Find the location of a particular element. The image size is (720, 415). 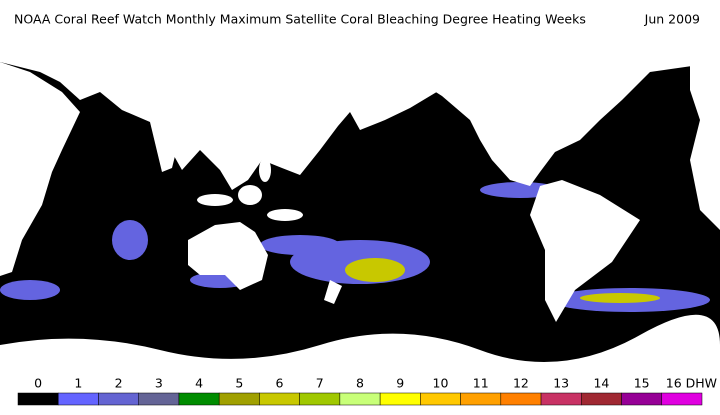

colorbar-label: 4 is located at coordinates (199, 383).